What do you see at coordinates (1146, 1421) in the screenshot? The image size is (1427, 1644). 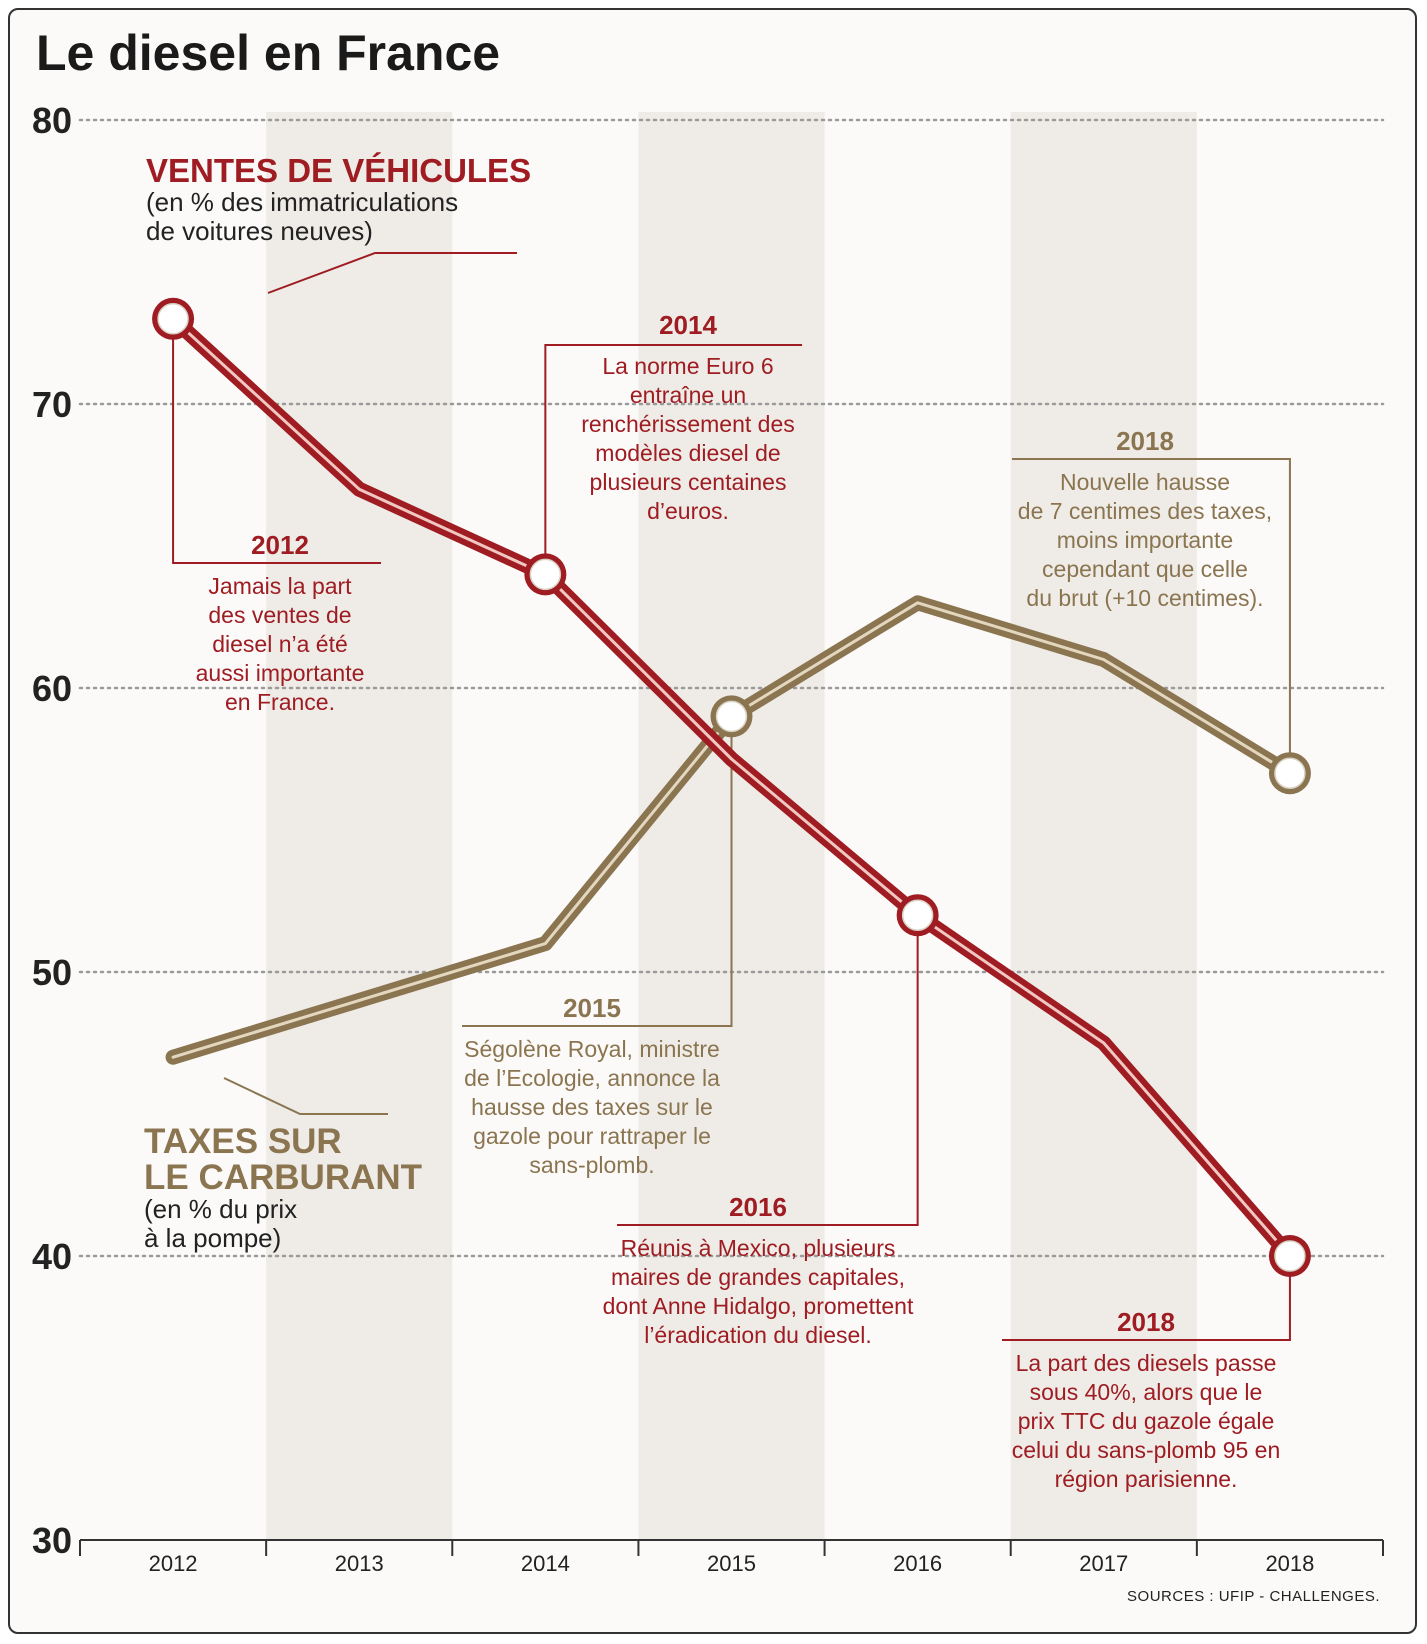 I see `annotation-2018-ventes-line3: prix TTC du gazole égale` at bounding box center [1146, 1421].